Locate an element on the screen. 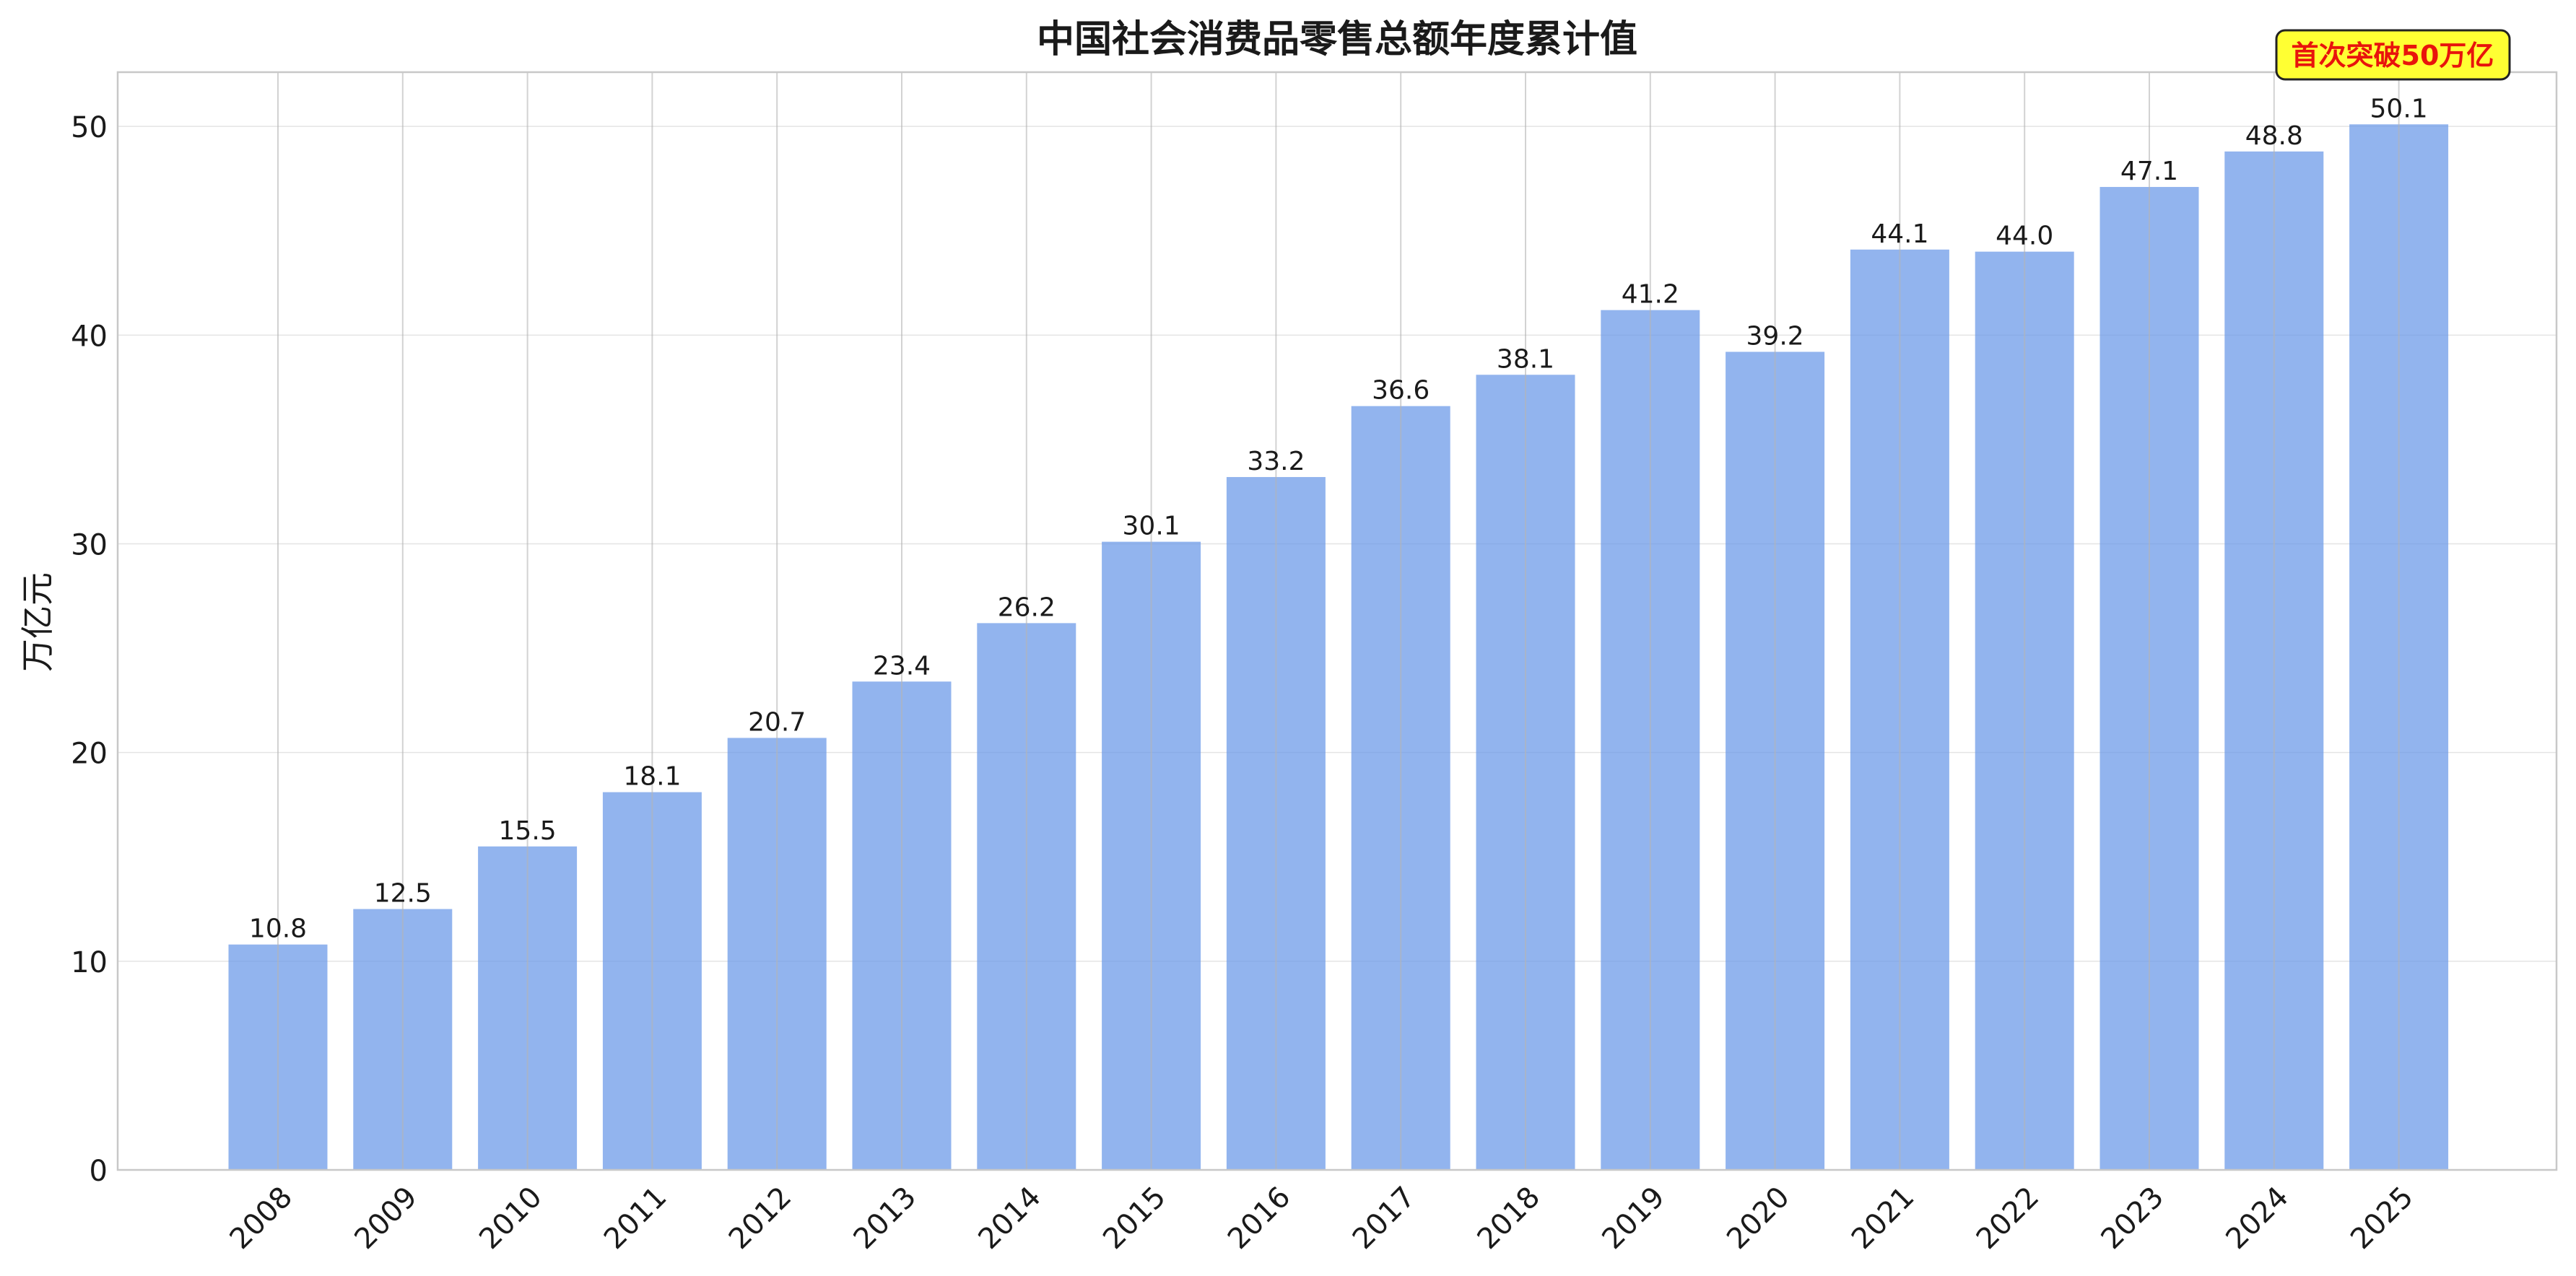 This screenshot has width=2576, height=1276. value-label: 18.1 is located at coordinates (652, 777).